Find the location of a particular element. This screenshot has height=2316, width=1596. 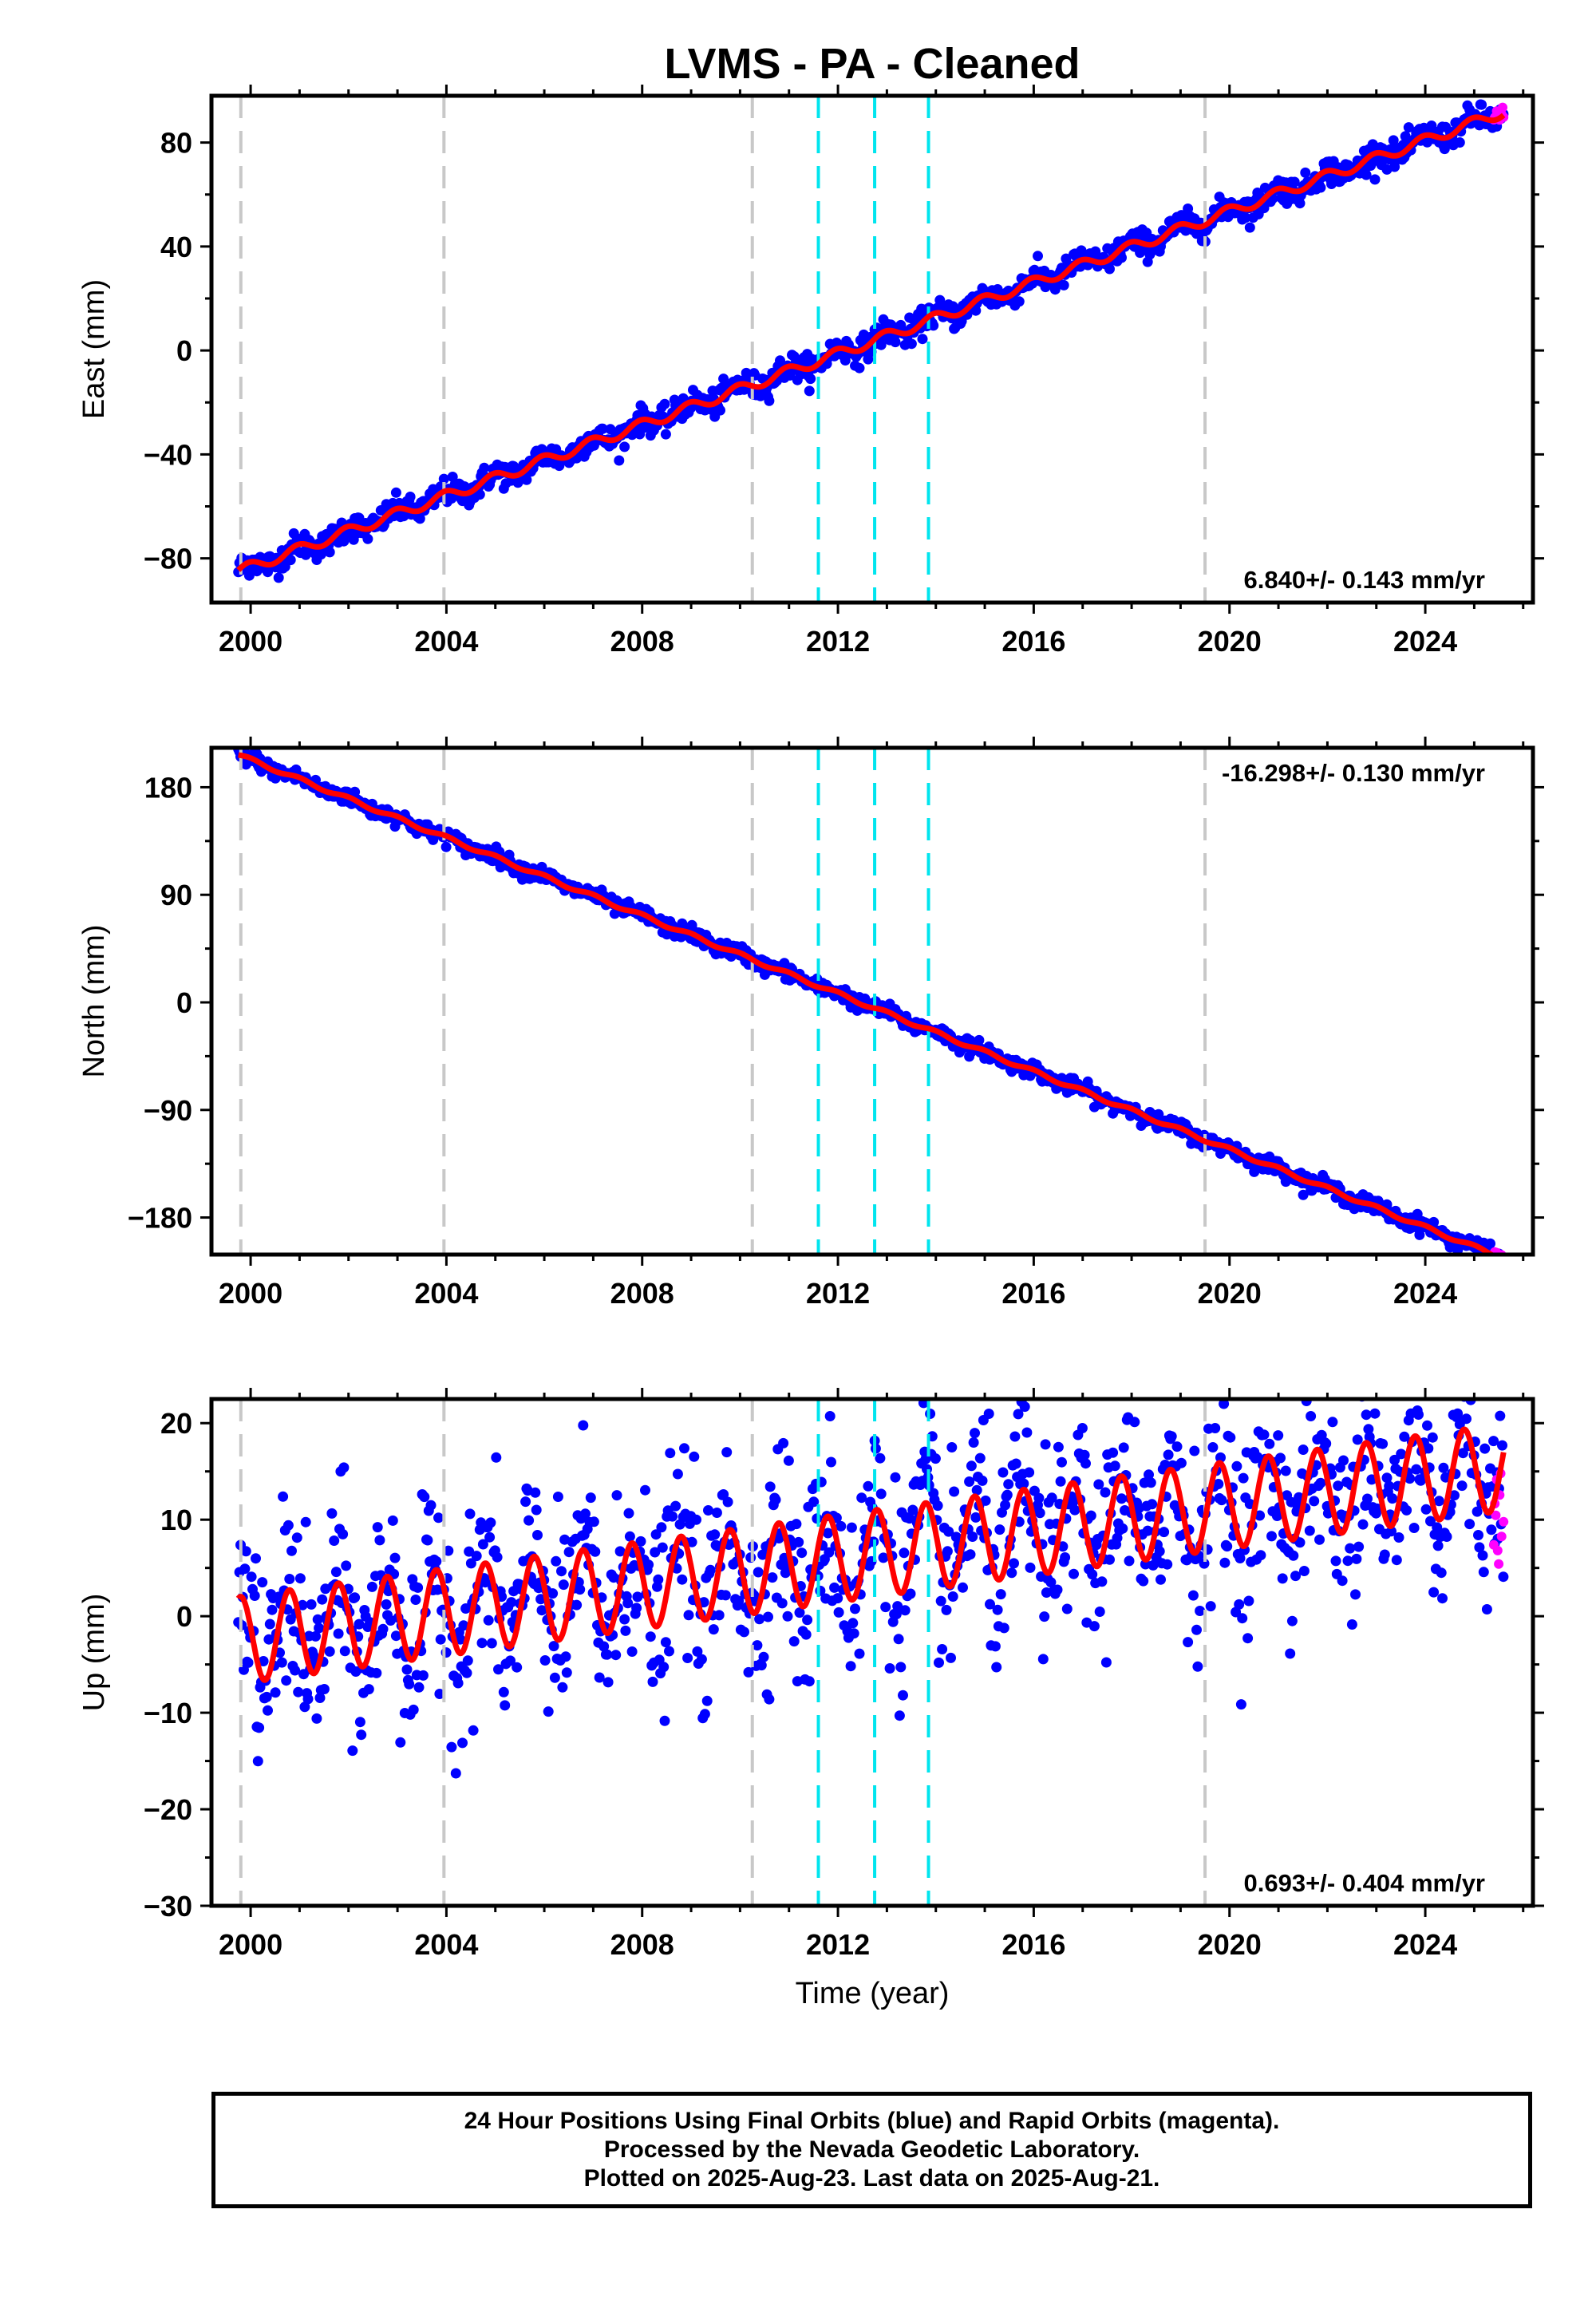

x-tick-label: 2024 is located at coordinates (1425, 1944).